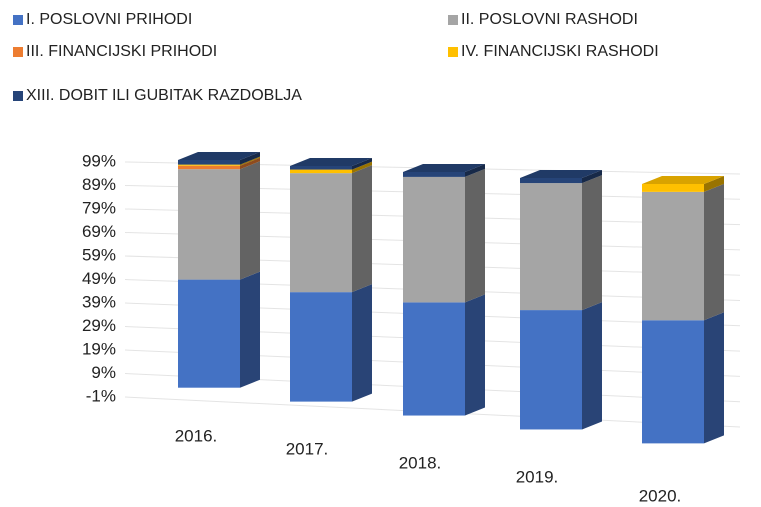  What do you see at coordinates (121, 51) in the screenshot?
I see `legend-label: III. FINANCIJSKI PRIHODI` at bounding box center [121, 51].